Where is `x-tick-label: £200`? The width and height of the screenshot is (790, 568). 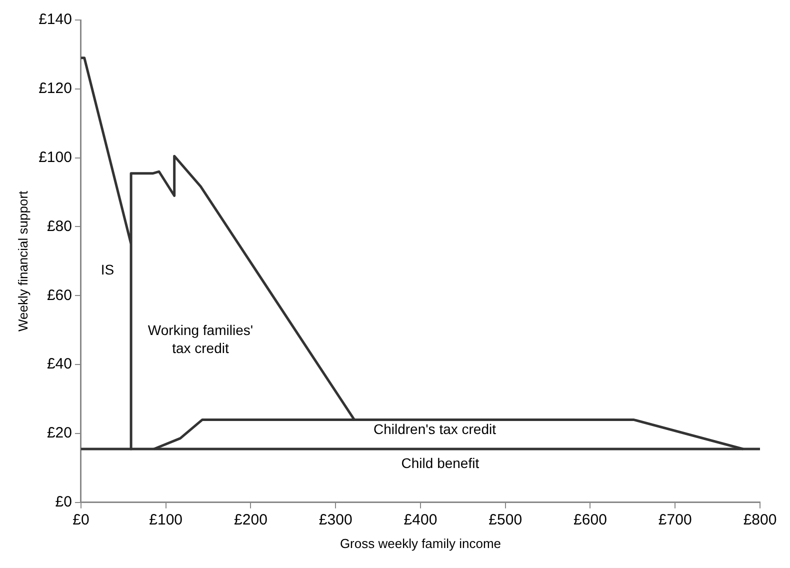 x-tick-label: £200 is located at coordinates (251, 520).